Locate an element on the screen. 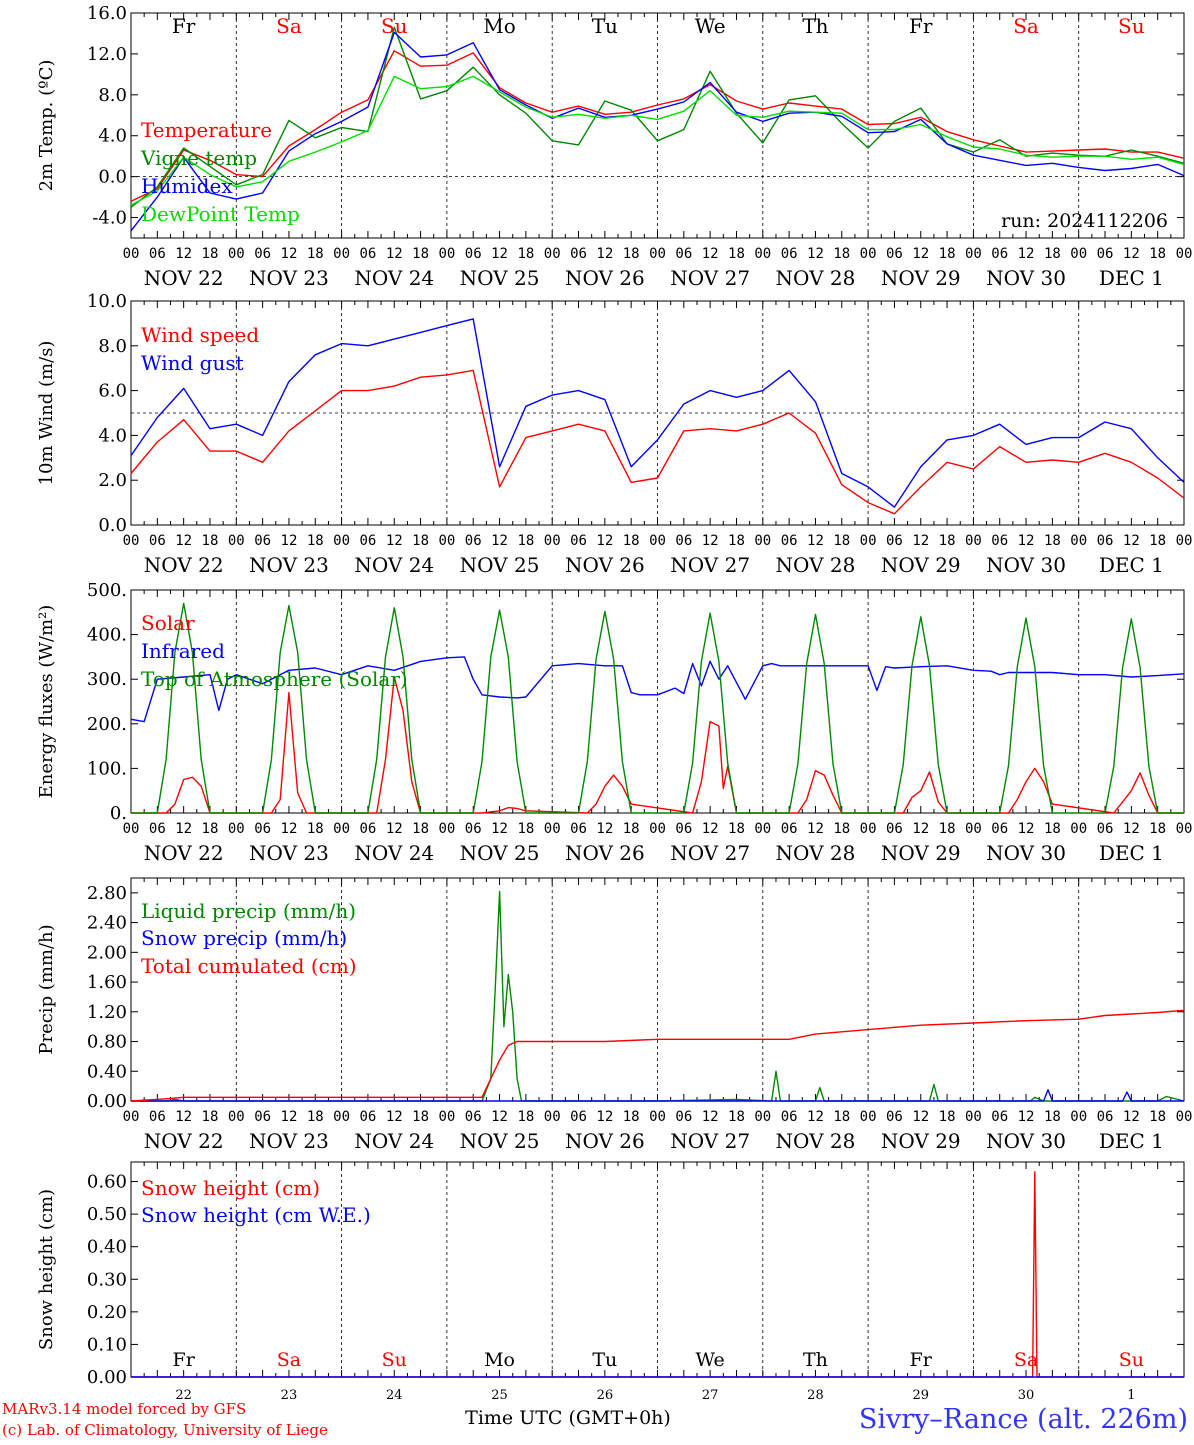 Image resolution: width=1194 pixels, height=1445 pixels. y-tick-label: 8.0 is located at coordinates (112, 95).